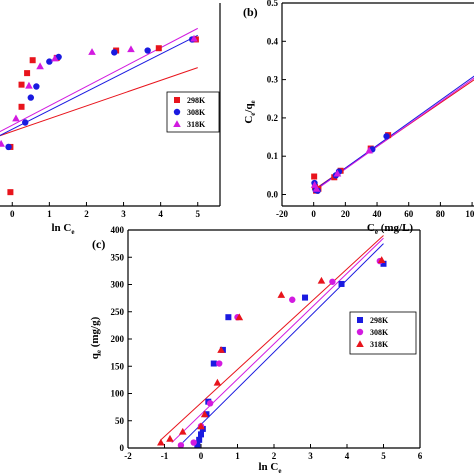 This screenshot has height=474, width=474. What do you see at coordinates (123, 214) in the screenshot?
I see `panel-a-xtick-label: 3` at bounding box center [123, 214].